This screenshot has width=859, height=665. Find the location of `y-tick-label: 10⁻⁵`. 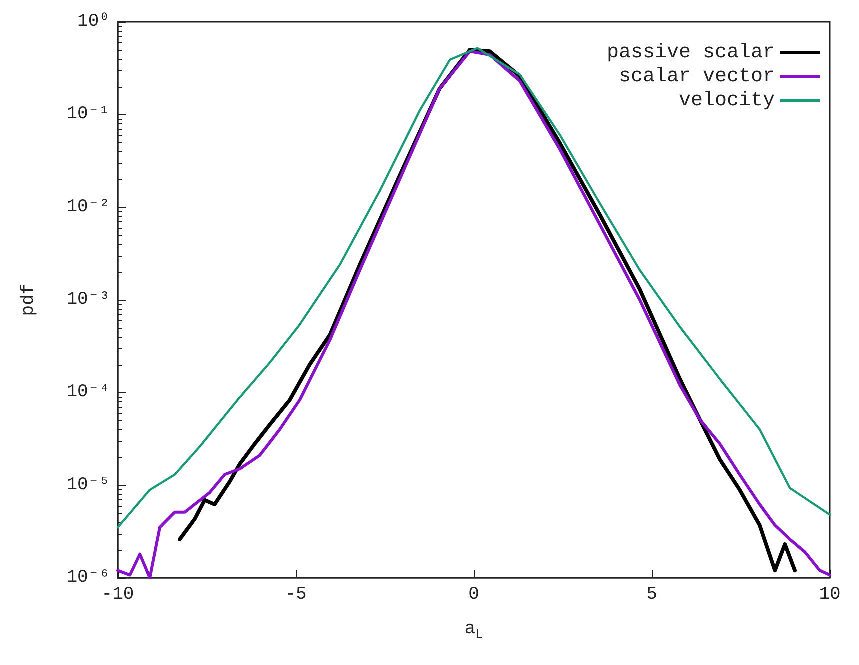

y-tick-label: 10⁻⁵ is located at coordinates (88, 485).